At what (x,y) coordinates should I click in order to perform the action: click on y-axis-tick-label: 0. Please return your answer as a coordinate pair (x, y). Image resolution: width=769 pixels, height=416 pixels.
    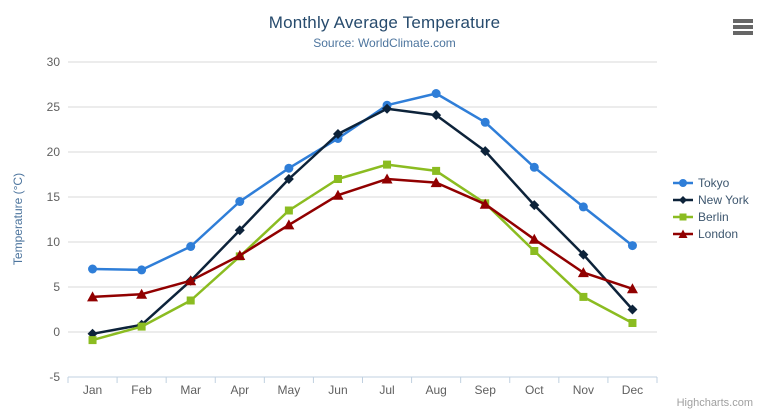
    Looking at the image, I should click on (56, 332).